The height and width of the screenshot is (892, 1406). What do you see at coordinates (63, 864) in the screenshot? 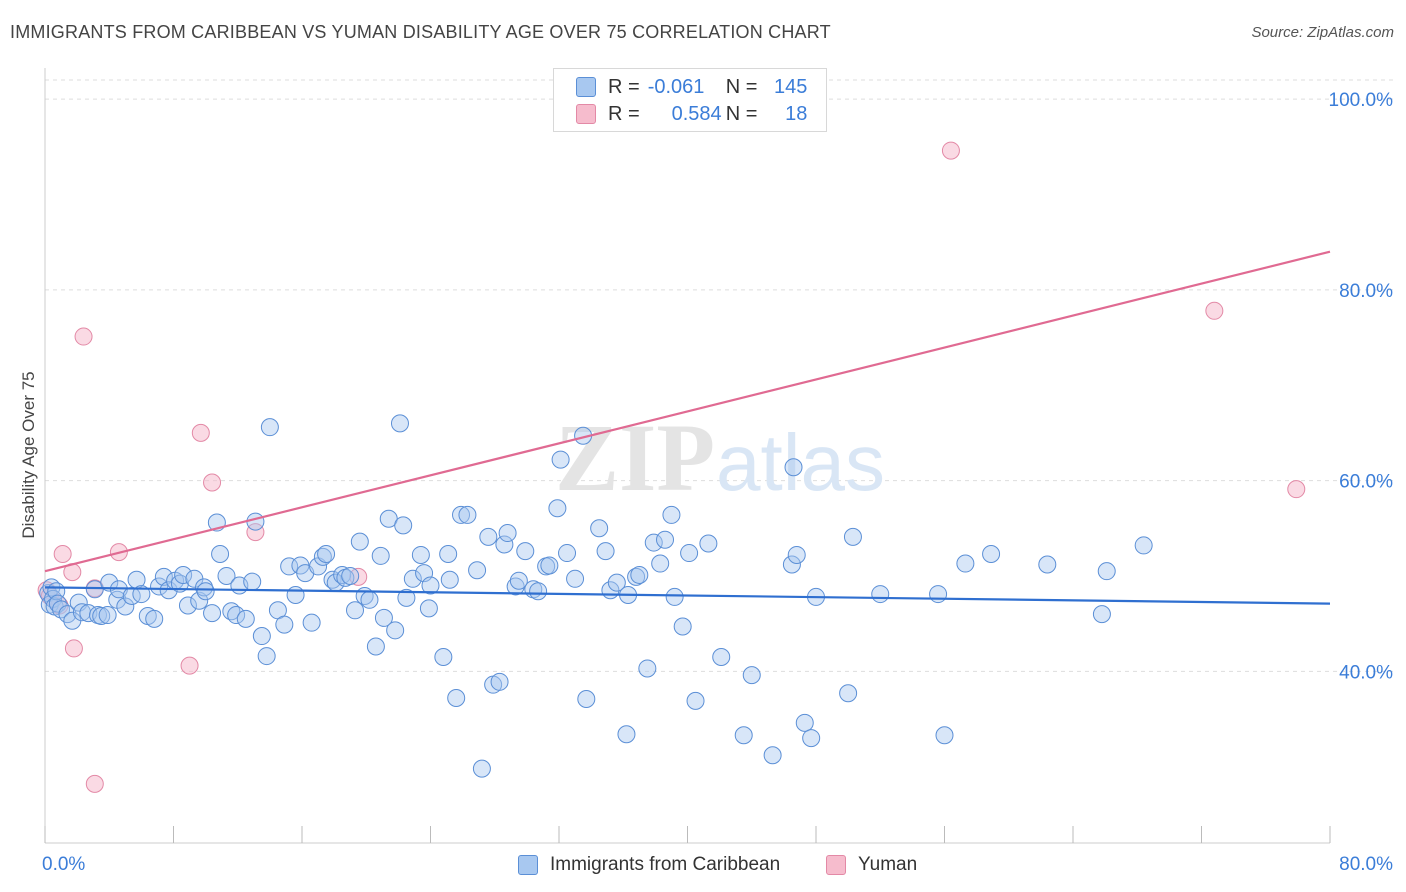
I see `x-tick-label: 0.0%` at bounding box center [63, 864].